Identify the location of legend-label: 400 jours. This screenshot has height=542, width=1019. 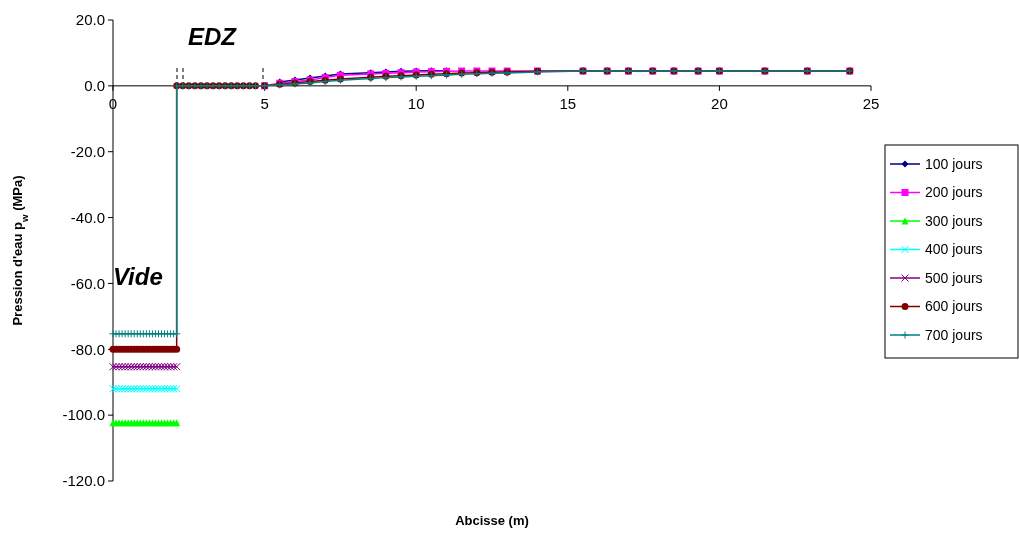
(954, 249).